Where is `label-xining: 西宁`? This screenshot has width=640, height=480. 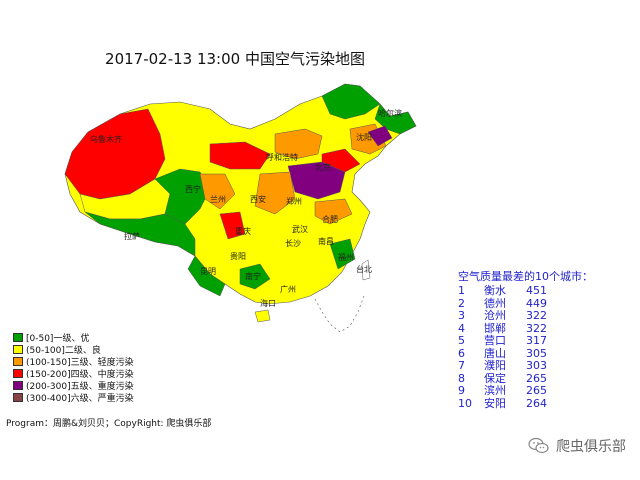 label-xining: 西宁 is located at coordinates (193, 189).